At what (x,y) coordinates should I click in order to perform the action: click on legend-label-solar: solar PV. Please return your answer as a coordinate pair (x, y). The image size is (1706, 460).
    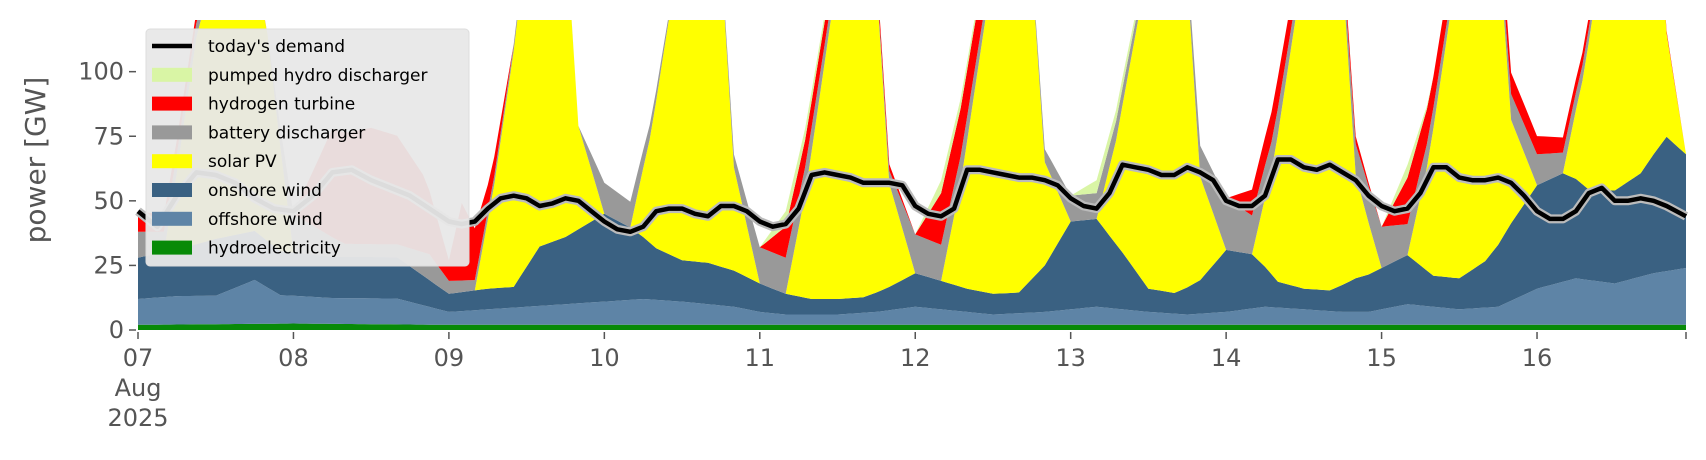
    Looking at the image, I should click on (242, 162).